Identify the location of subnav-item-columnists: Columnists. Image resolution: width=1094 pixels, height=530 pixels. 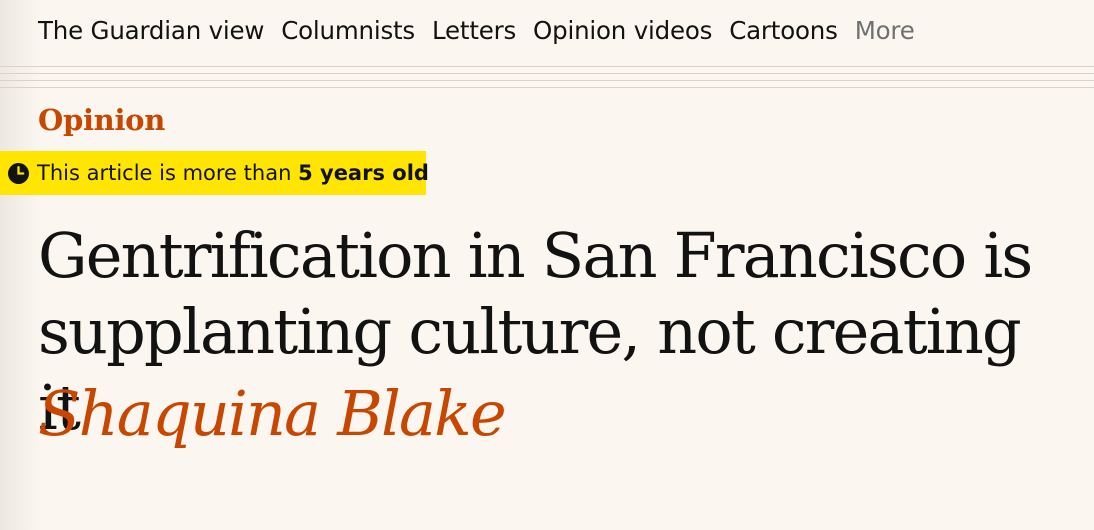
(348, 30).